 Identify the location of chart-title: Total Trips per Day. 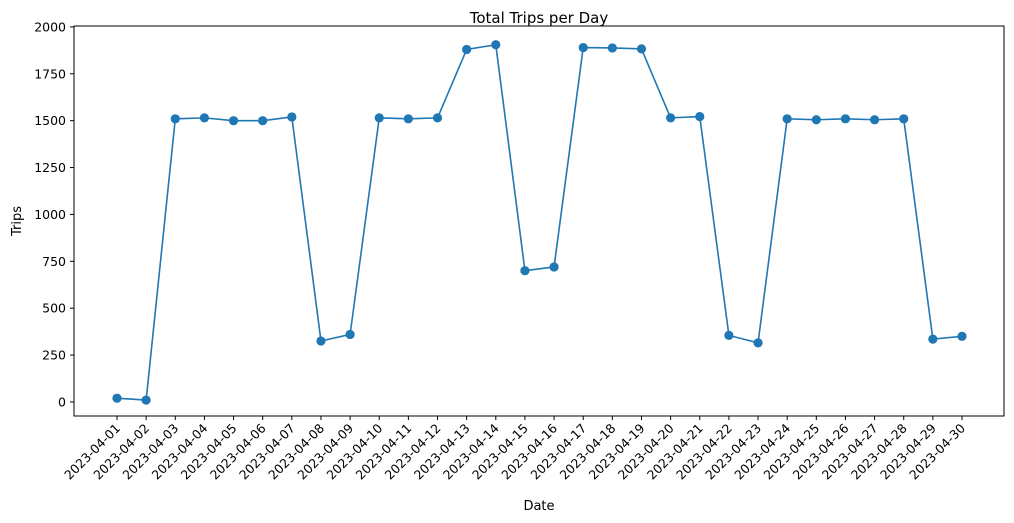
(539, 18).